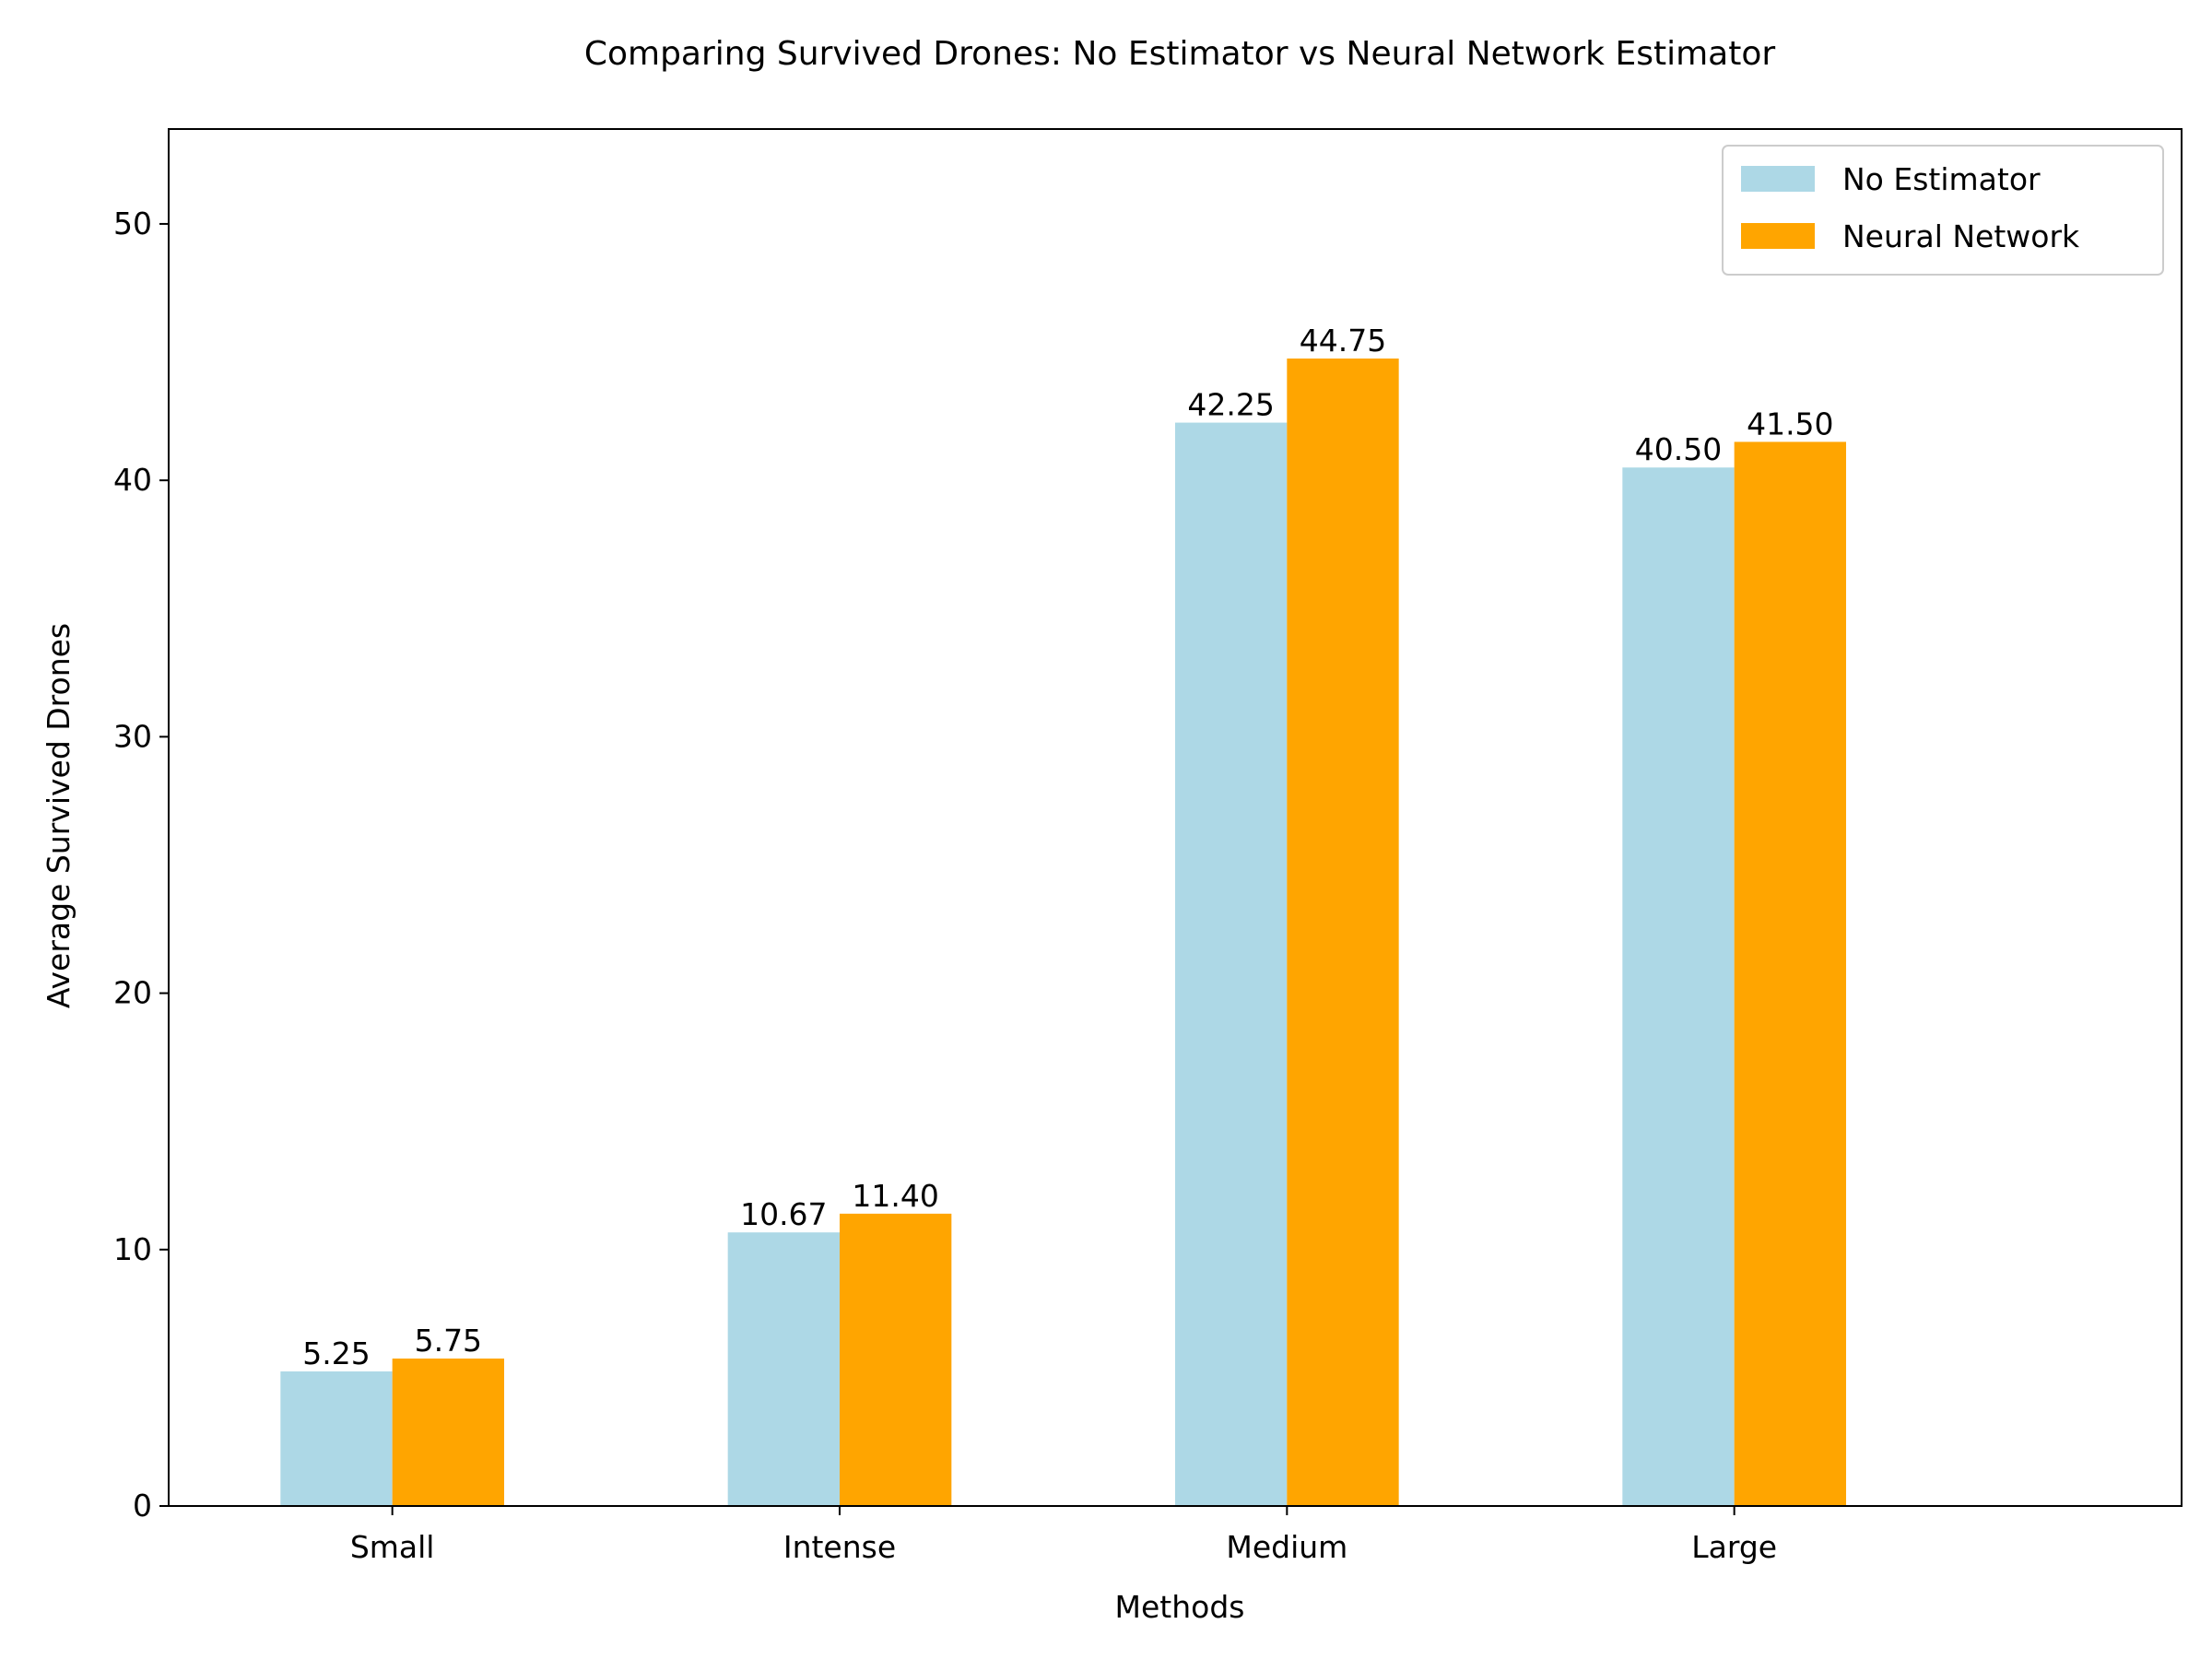 Image resolution: width=2212 pixels, height=1659 pixels. What do you see at coordinates (132, 480) in the screenshot?
I see `y-tick-label: 40` at bounding box center [132, 480].